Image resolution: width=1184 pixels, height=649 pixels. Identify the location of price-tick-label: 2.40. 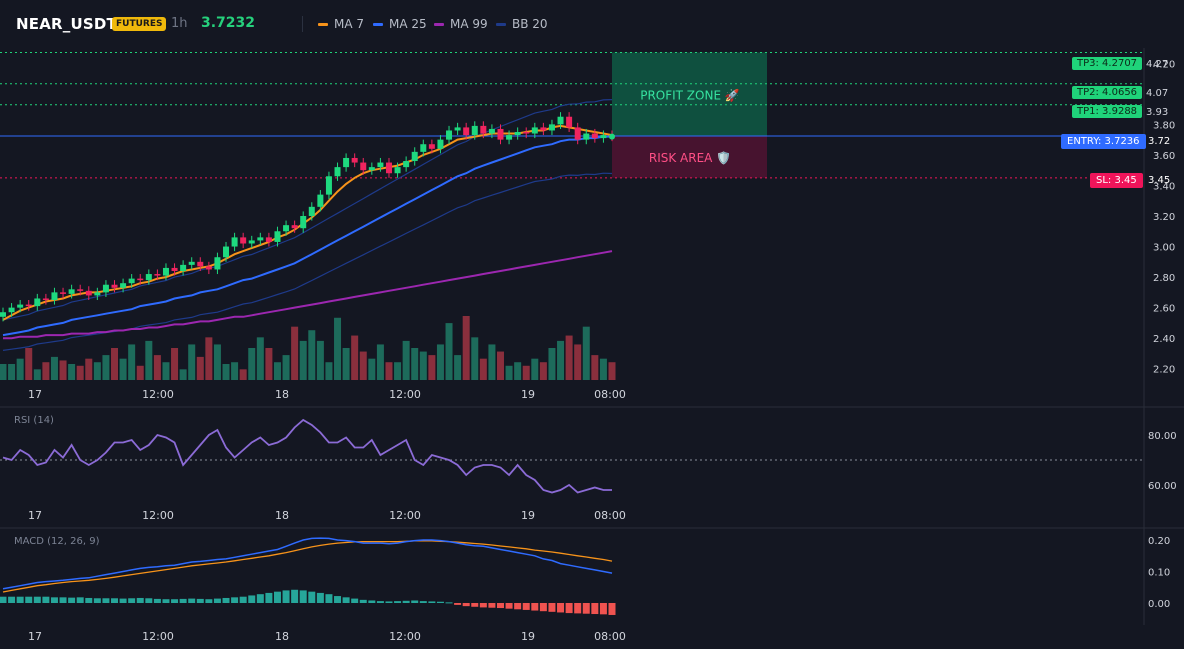
(1164, 339).